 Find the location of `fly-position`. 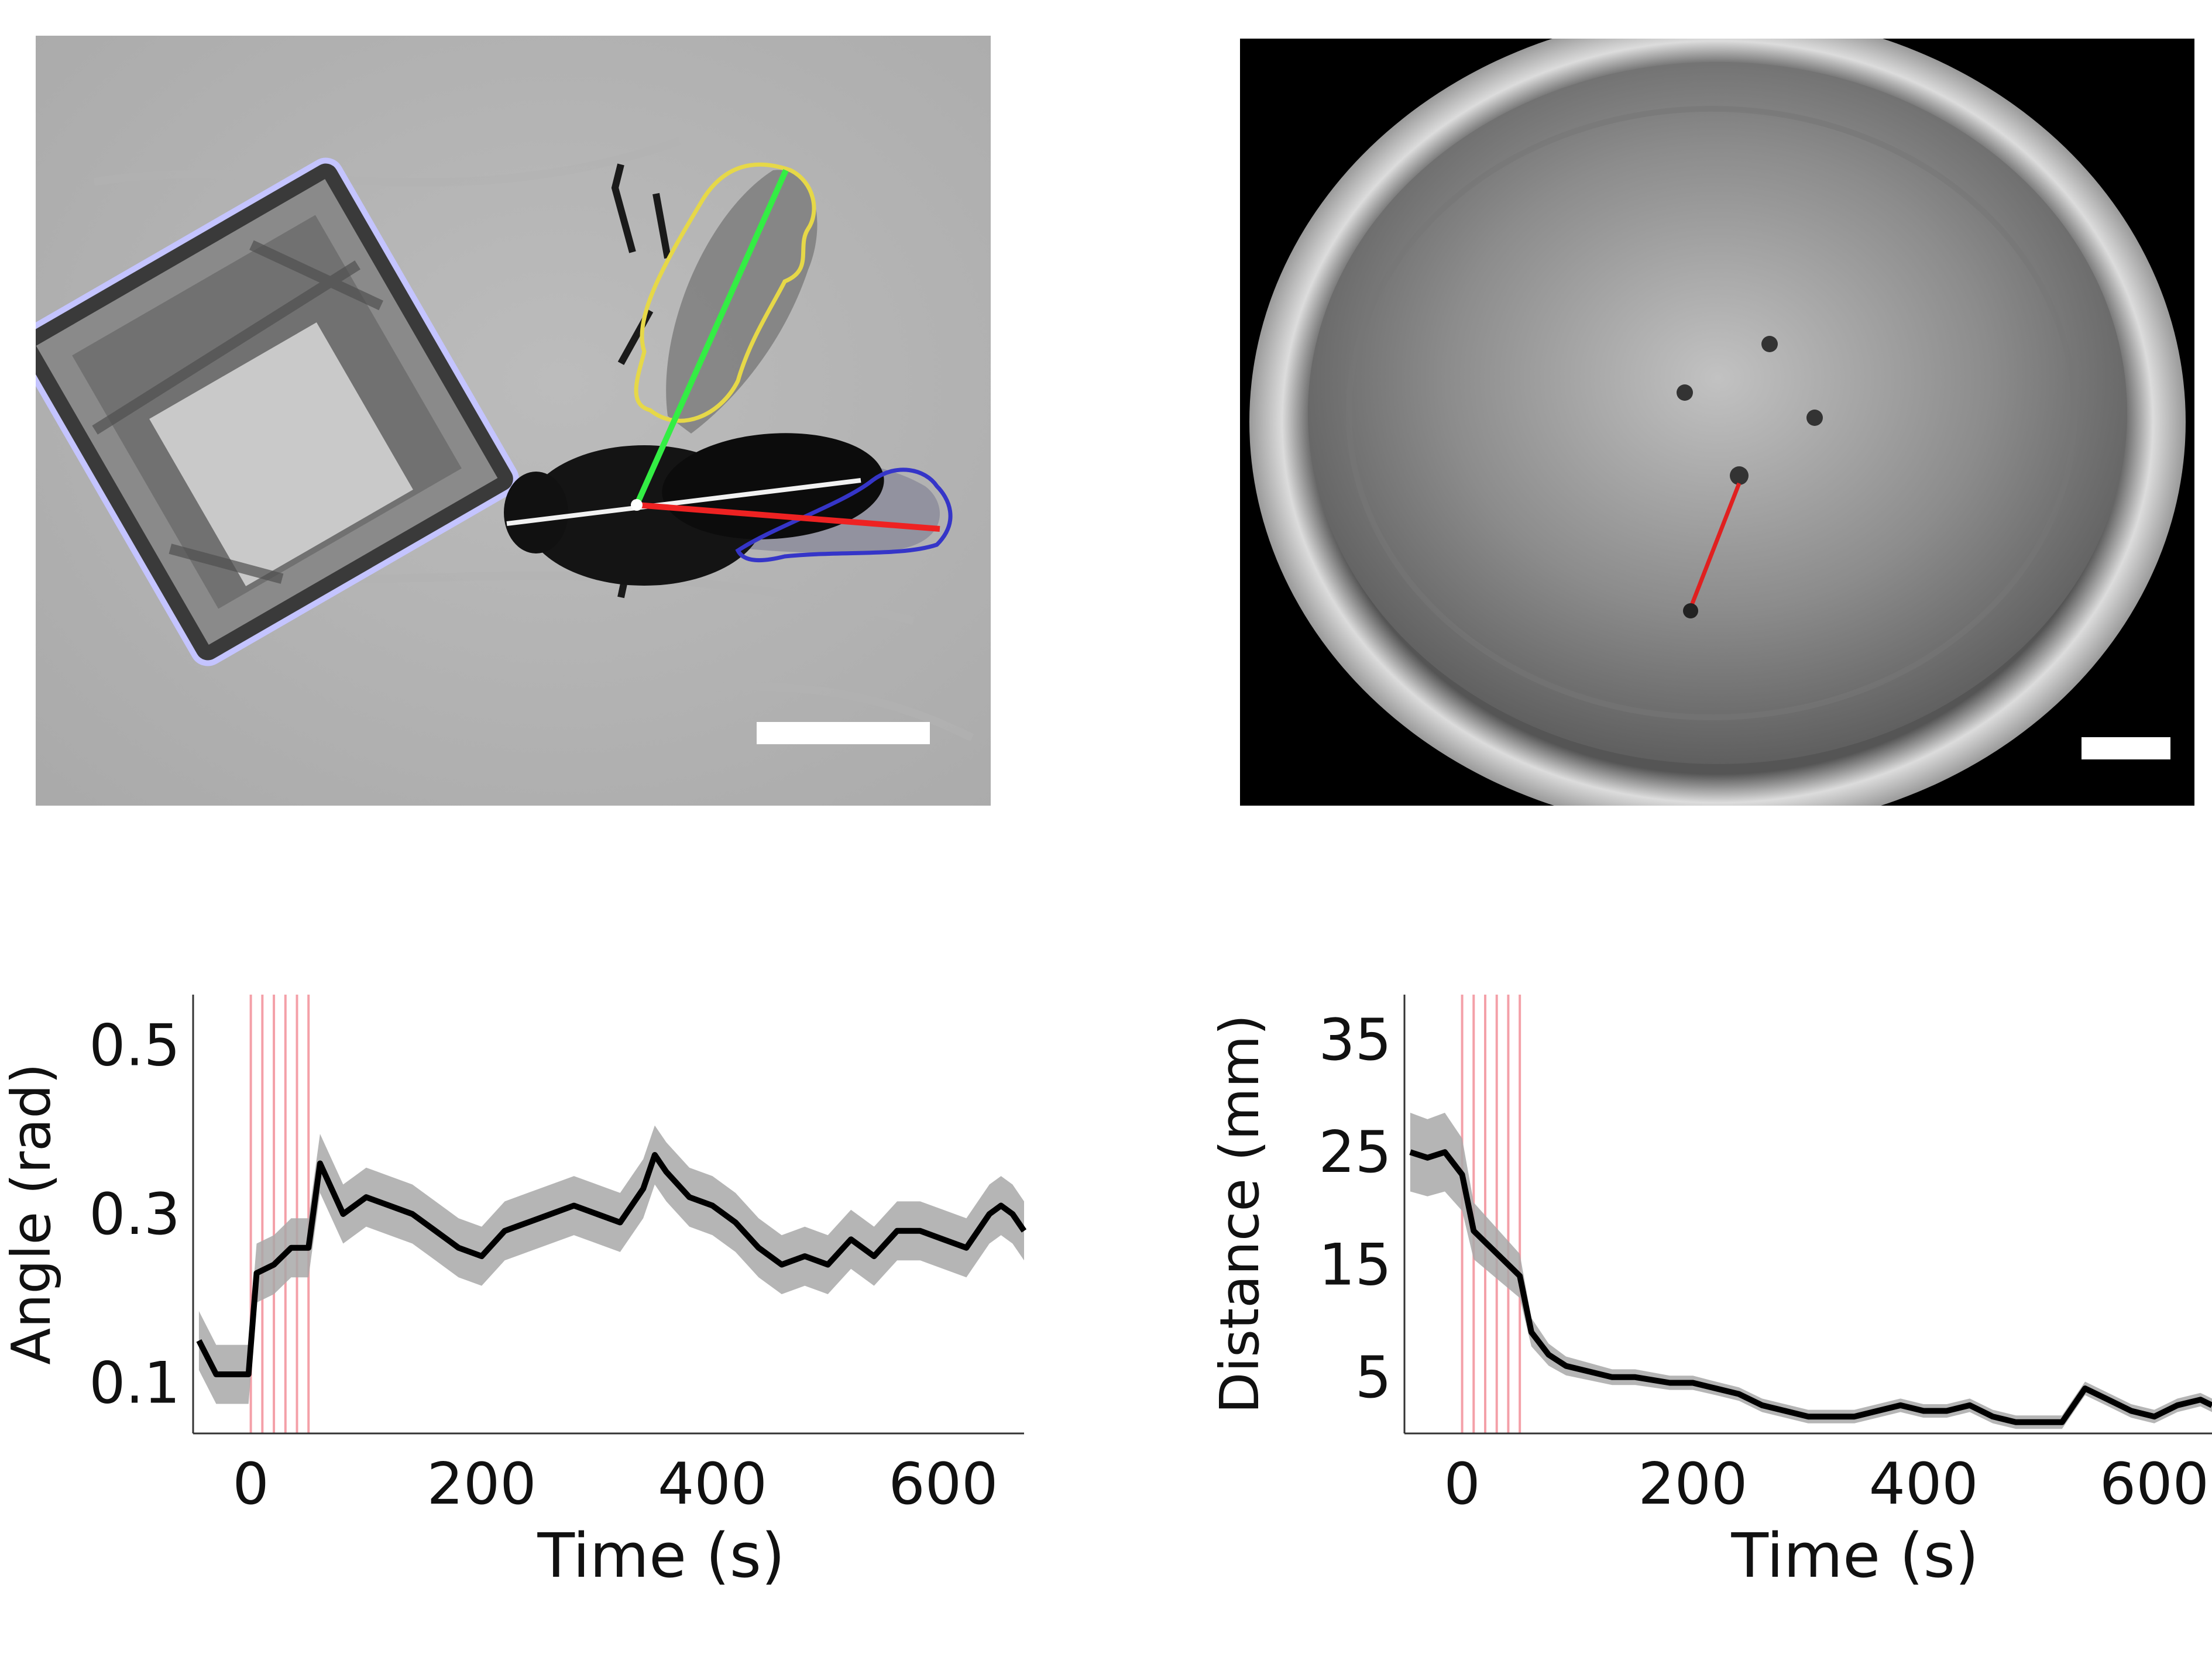

fly-position is located at coordinates (1690, 611).